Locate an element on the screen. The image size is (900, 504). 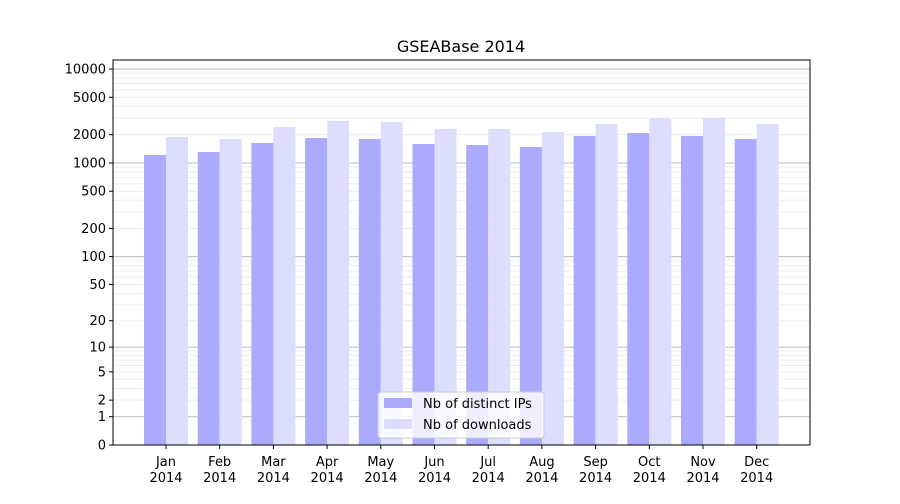
y-tick-label: 1 is located at coordinates (102, 417).